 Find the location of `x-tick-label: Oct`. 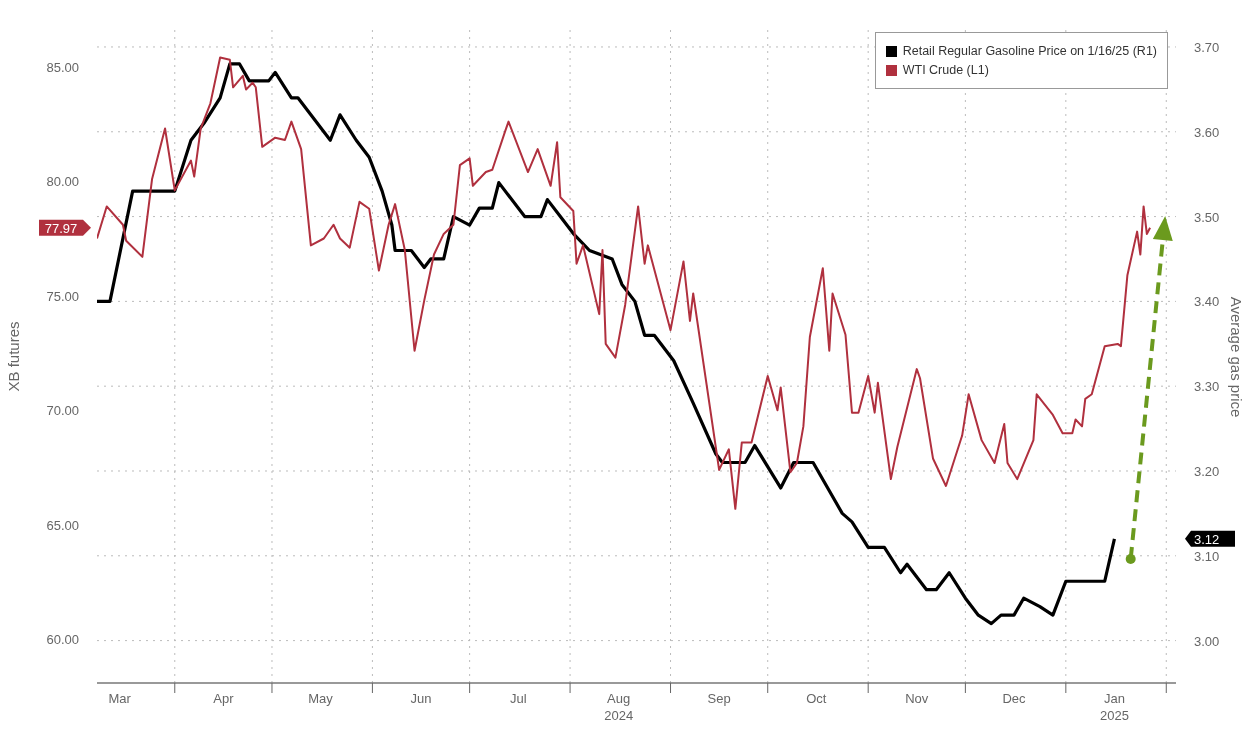

x-tick-label: Oct is located at coordinates (816, 698).